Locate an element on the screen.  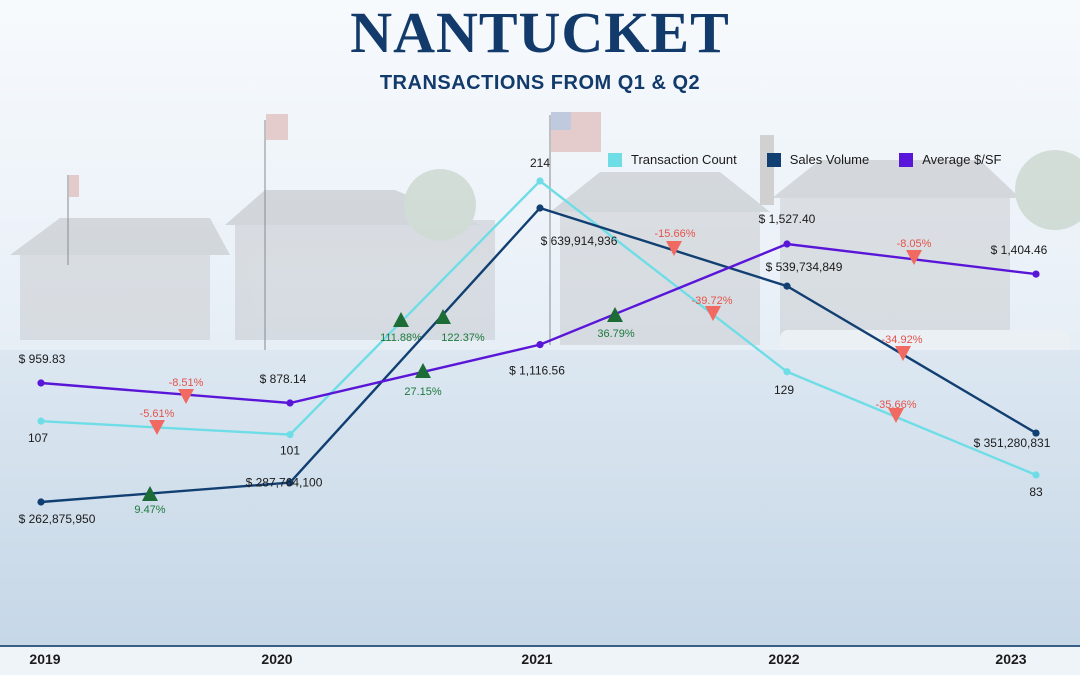
page-title: NANTUCKET is located at coordinates (540, 32).